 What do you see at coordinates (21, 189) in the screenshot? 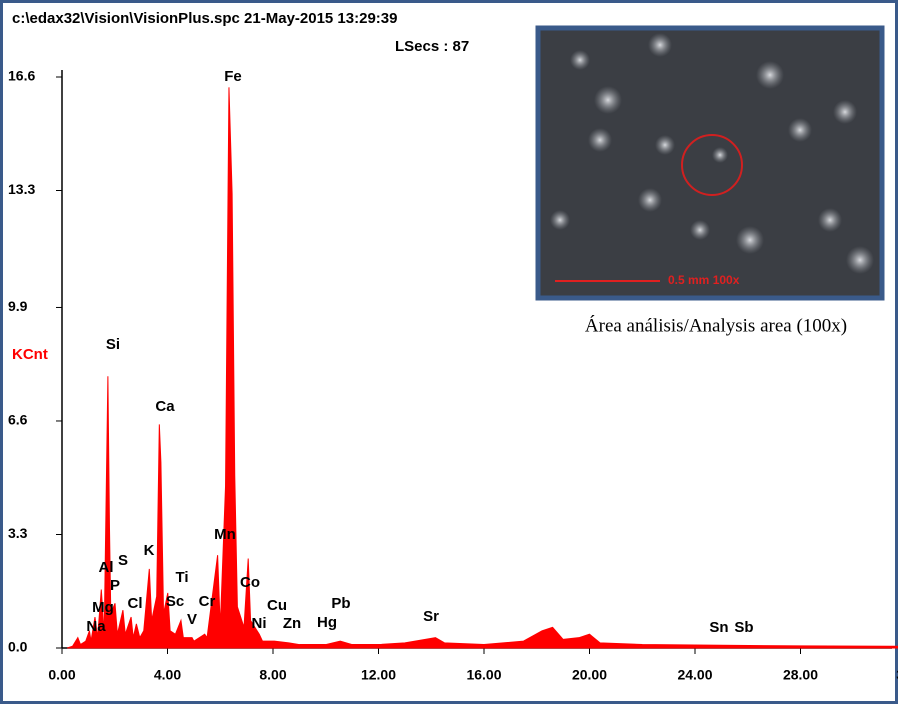
I see `y-tick-label: 13.3` at bounding box center [21, 189].